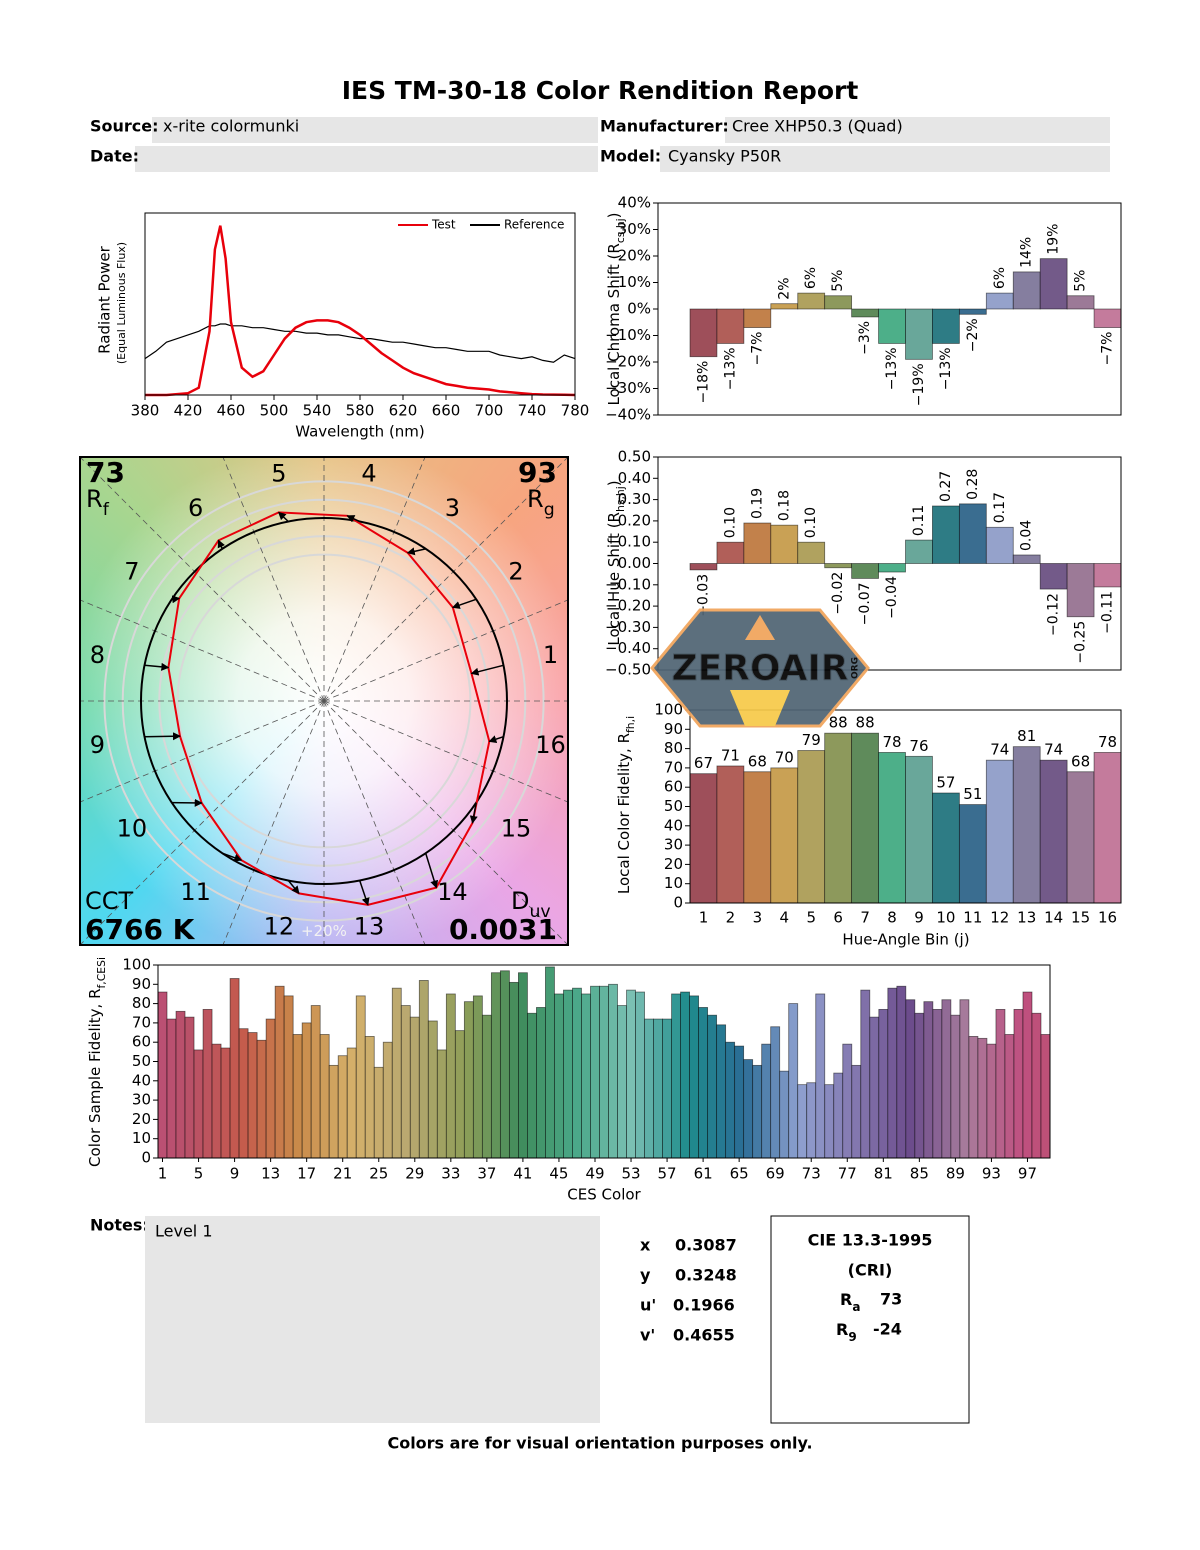 The height and width of the screenshot is (1550, 1200). I want to click on y-axis-label-after: ), so click(614, 215).